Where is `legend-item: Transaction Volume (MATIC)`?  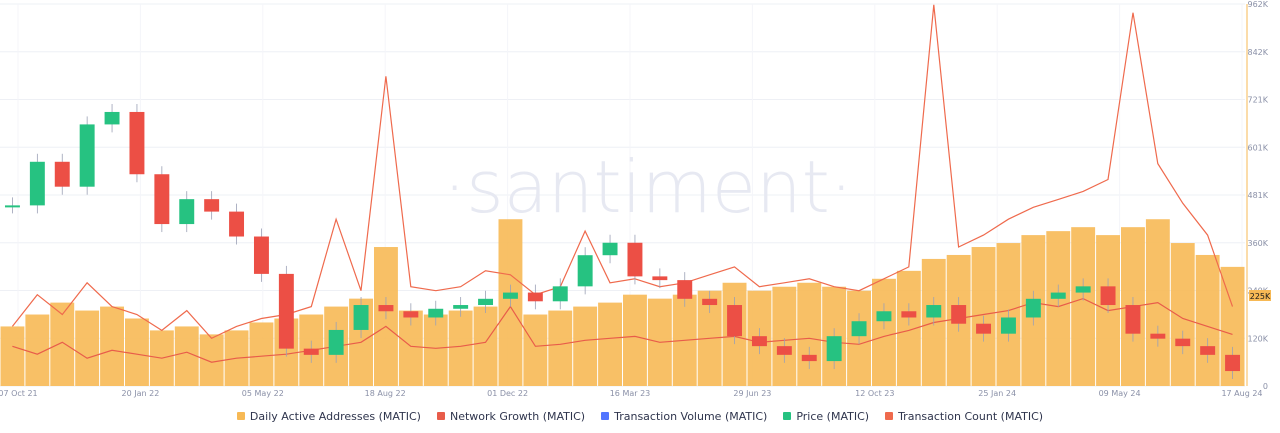
legend-item: Transaction Volume (MATIC) is located at coordinates (684, 416).